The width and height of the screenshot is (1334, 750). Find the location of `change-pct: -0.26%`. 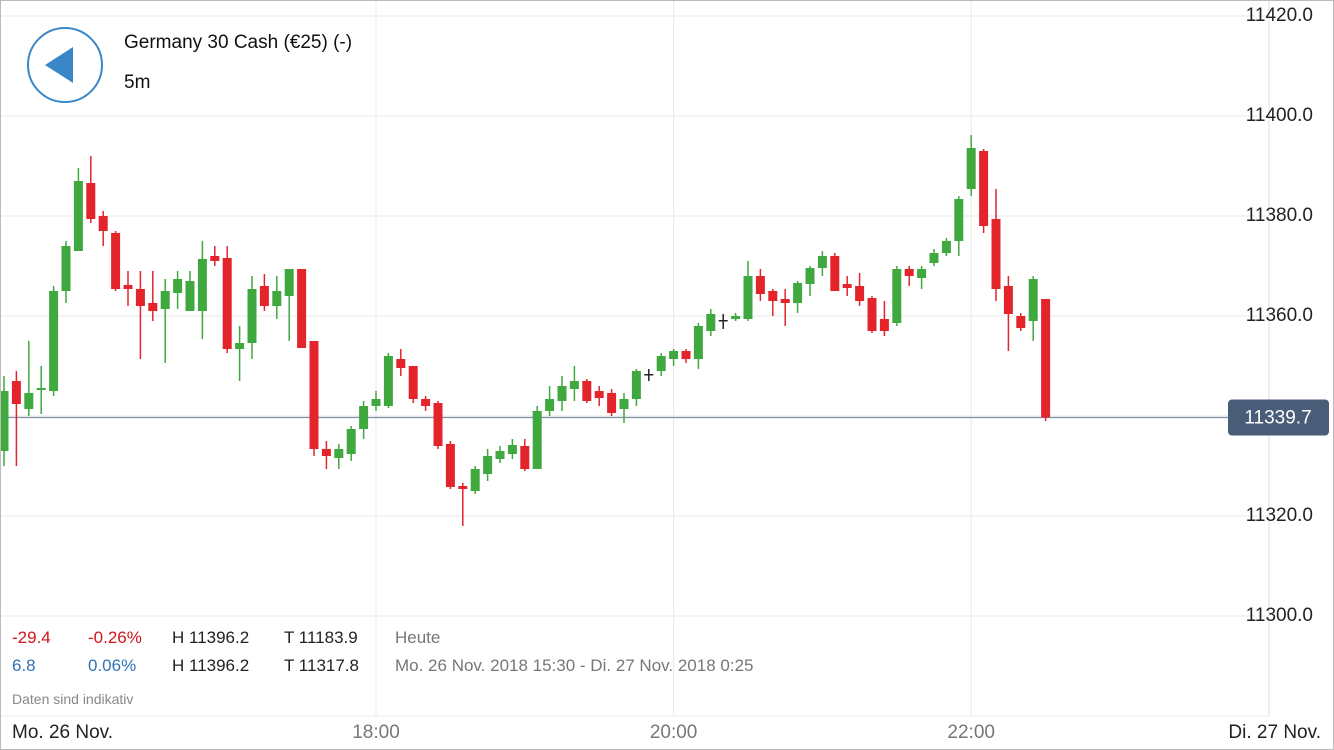

change-pct: -0.26% is located at coordinates (115, 637).